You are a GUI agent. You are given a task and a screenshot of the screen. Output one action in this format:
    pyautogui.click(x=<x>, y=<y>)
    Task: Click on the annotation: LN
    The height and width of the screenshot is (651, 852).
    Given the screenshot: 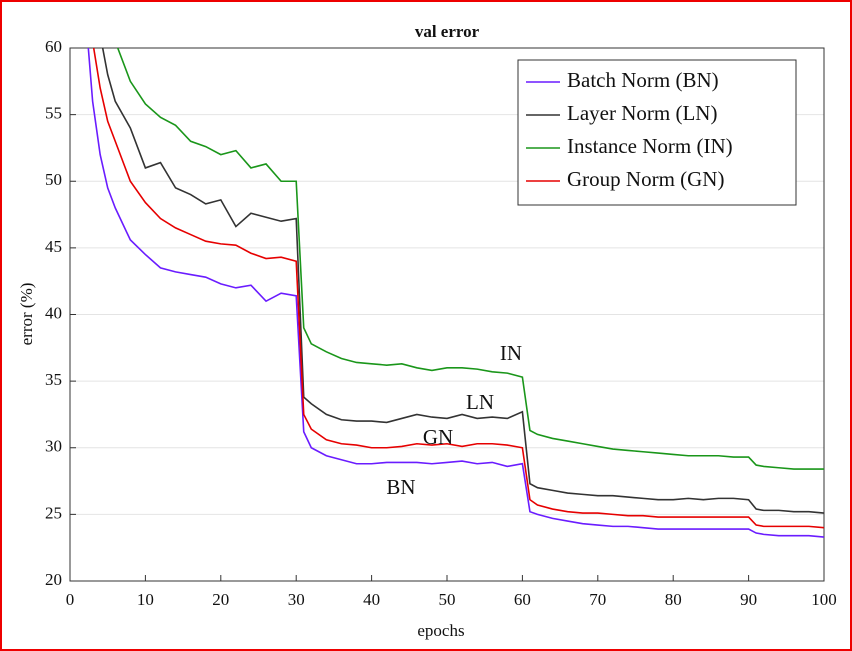 What is the action you would take?
    pyautogui.click(x=480, y=402)
    